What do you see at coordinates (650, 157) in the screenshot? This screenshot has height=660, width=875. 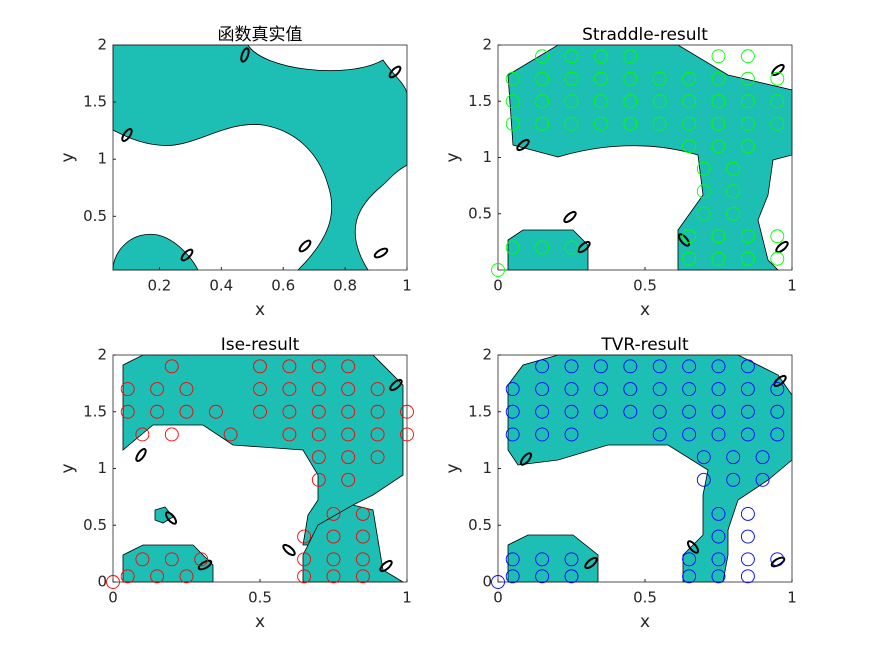 I see `contour-fill` at bounding box center [650, 157].